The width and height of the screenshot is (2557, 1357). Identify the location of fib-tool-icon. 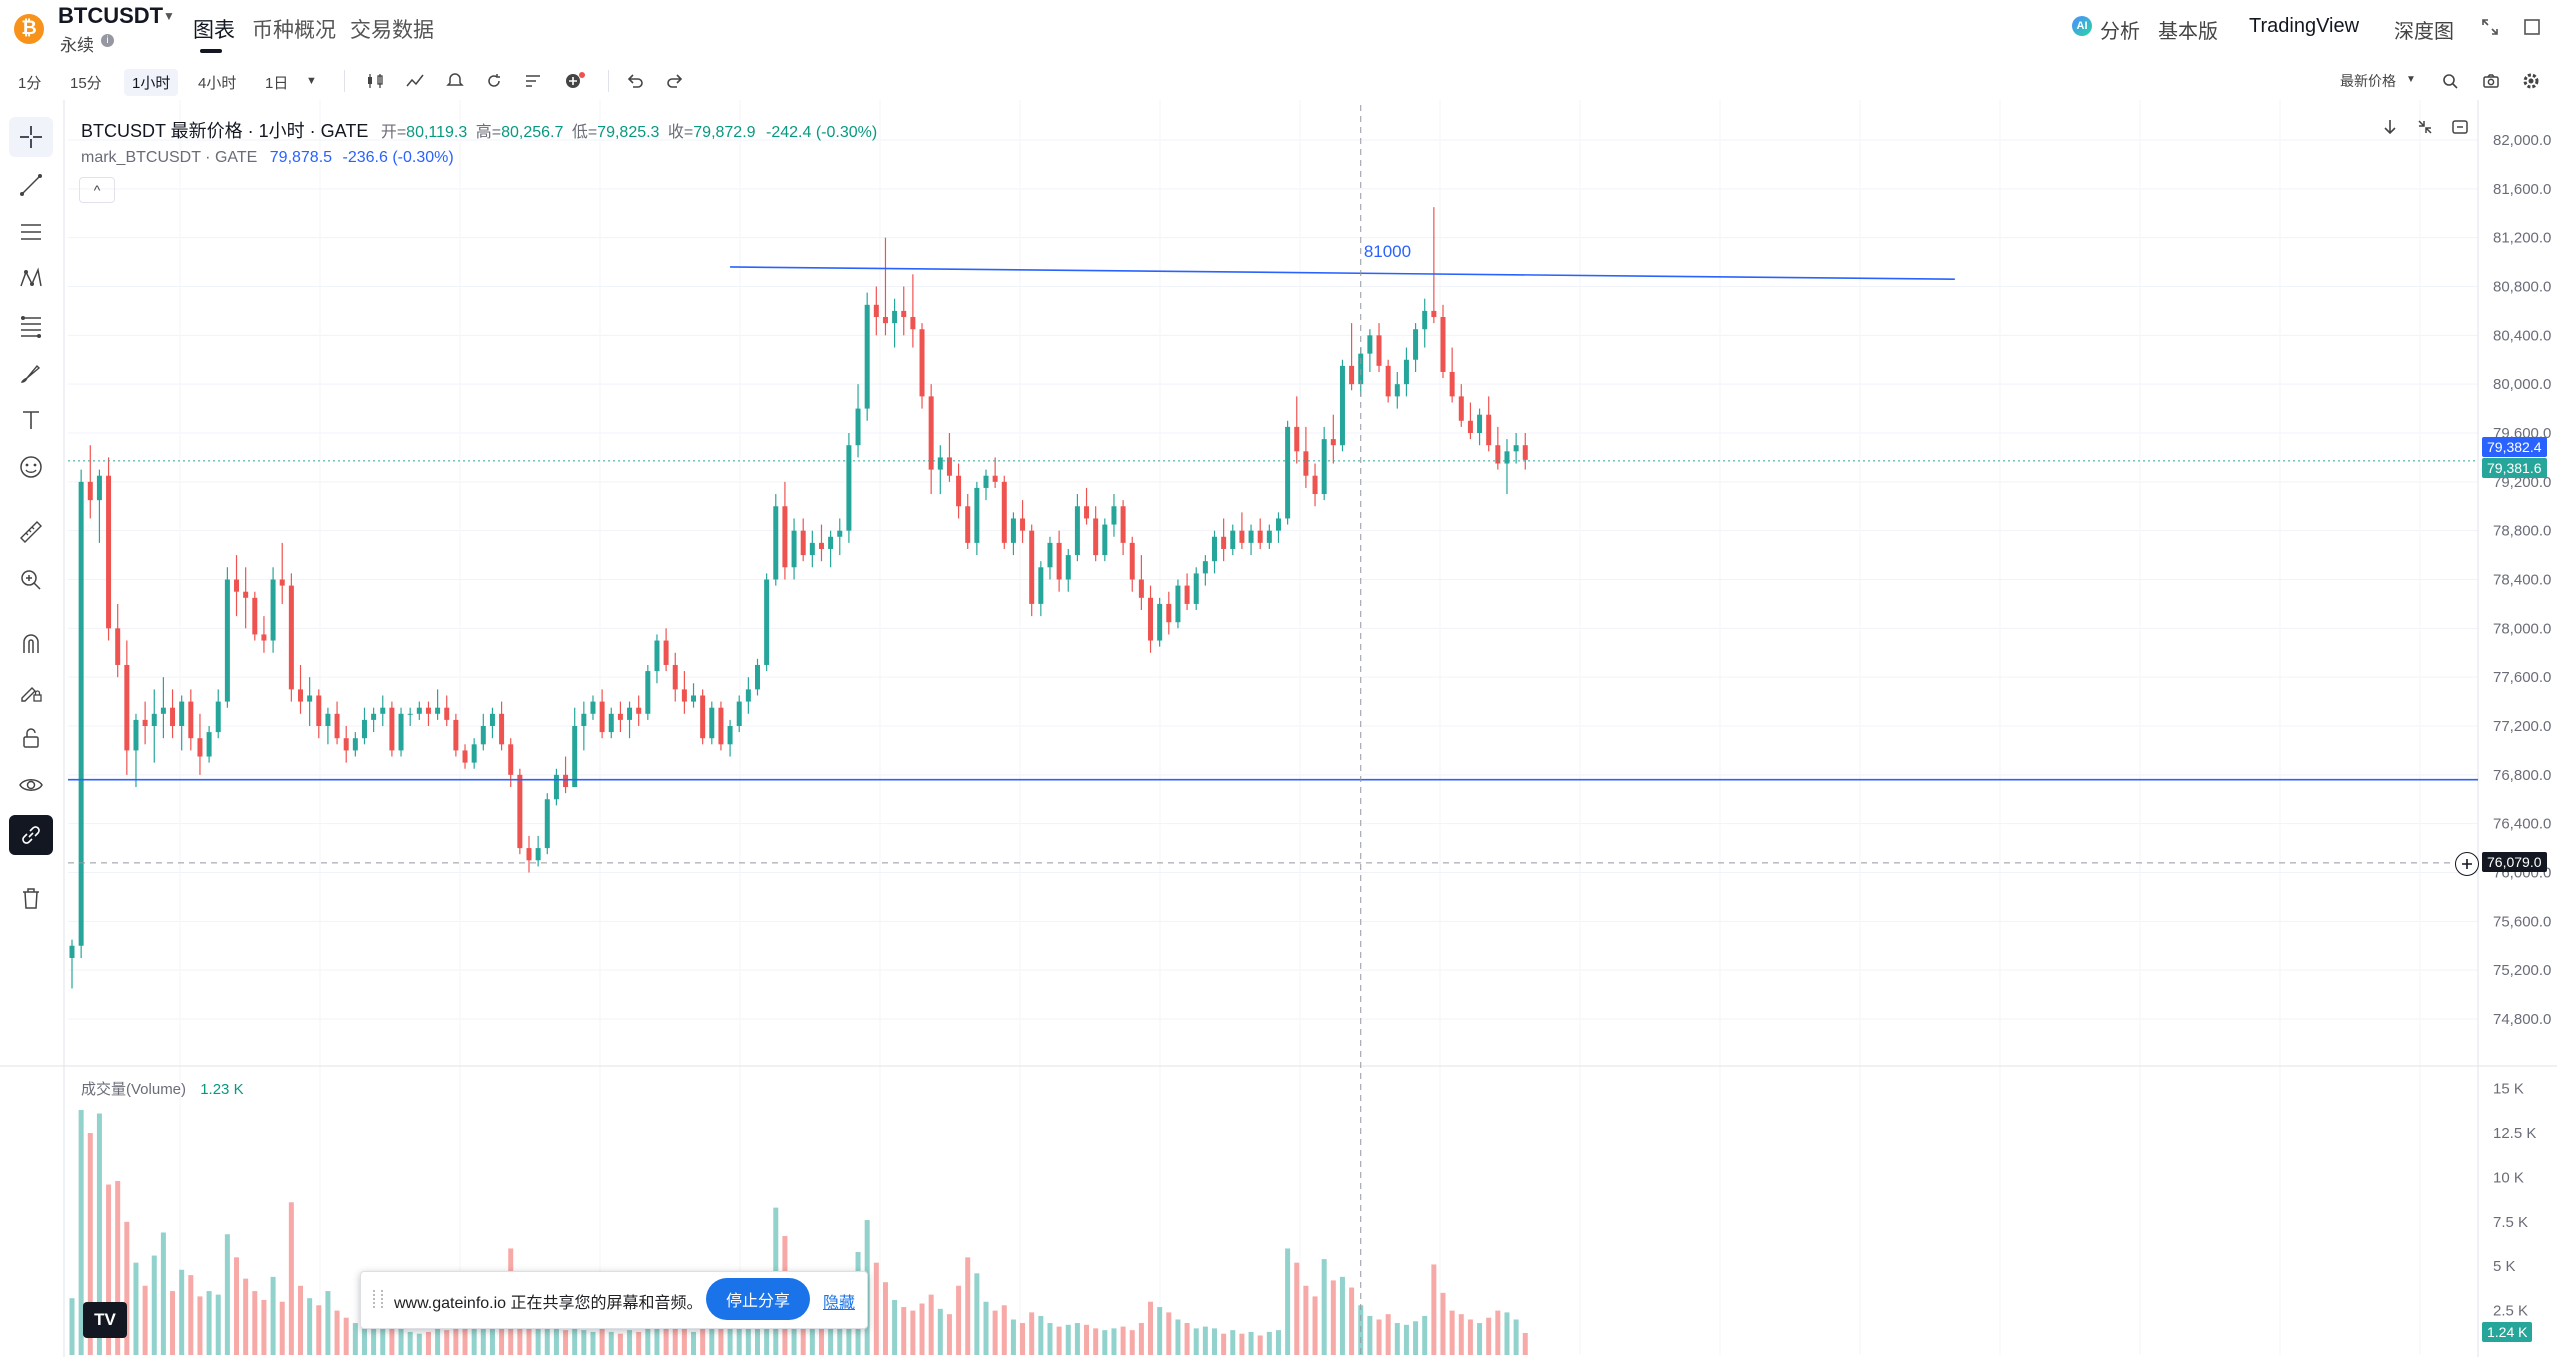
(31, 326).